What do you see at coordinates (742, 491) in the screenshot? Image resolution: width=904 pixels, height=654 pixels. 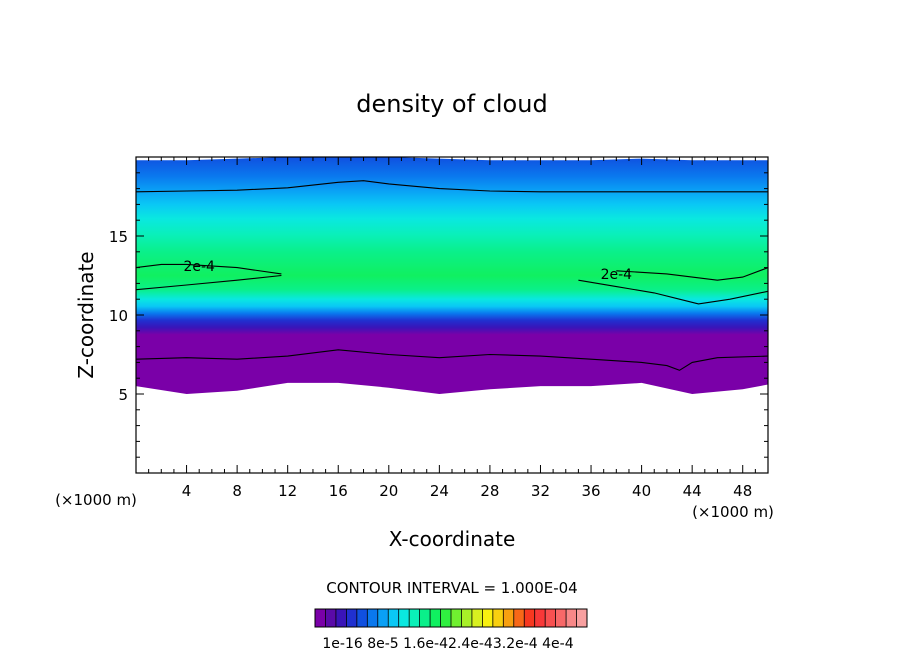 I see `x-tick-label: 48` at bounding box center [742, 491].